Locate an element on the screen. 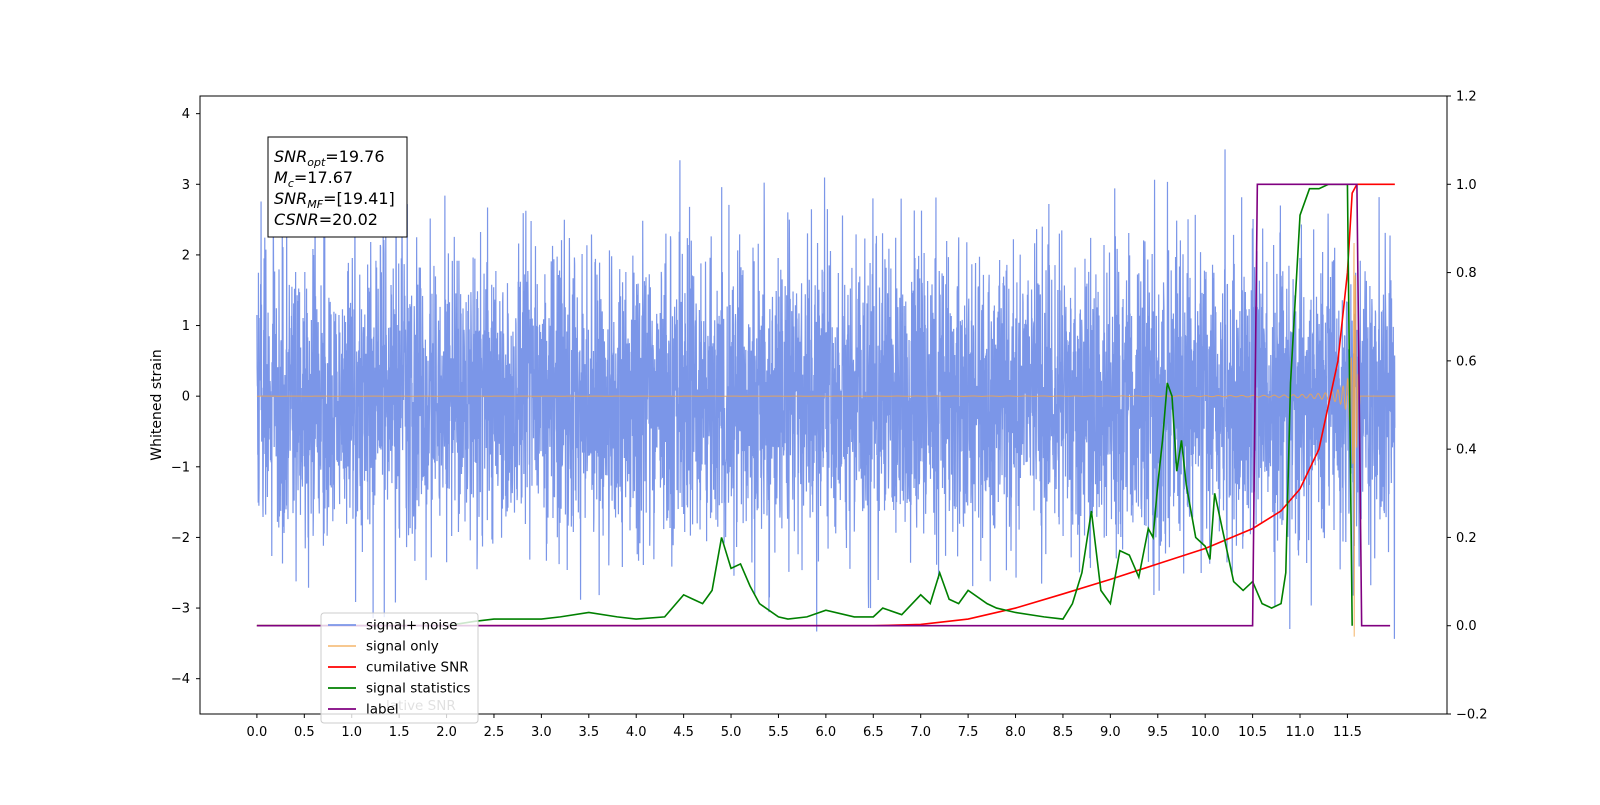  info-value: =19.76 is located at coordinates (354, 156).